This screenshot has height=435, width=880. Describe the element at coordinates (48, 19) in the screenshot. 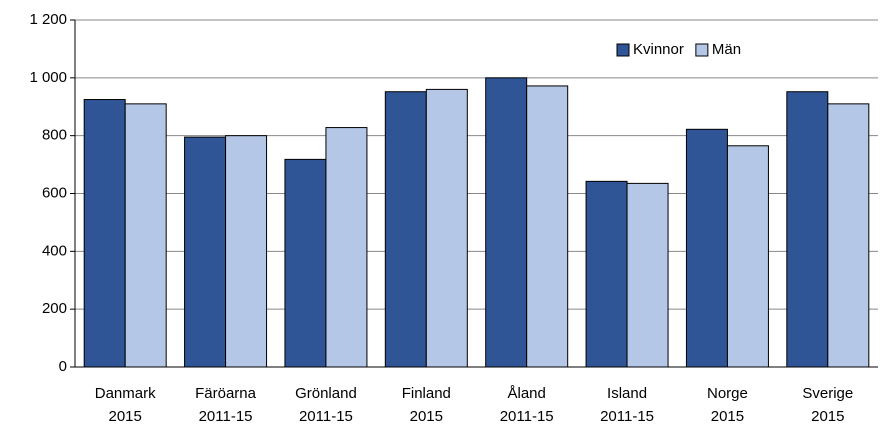

I see `y-tick-label: 1 200` at that location.